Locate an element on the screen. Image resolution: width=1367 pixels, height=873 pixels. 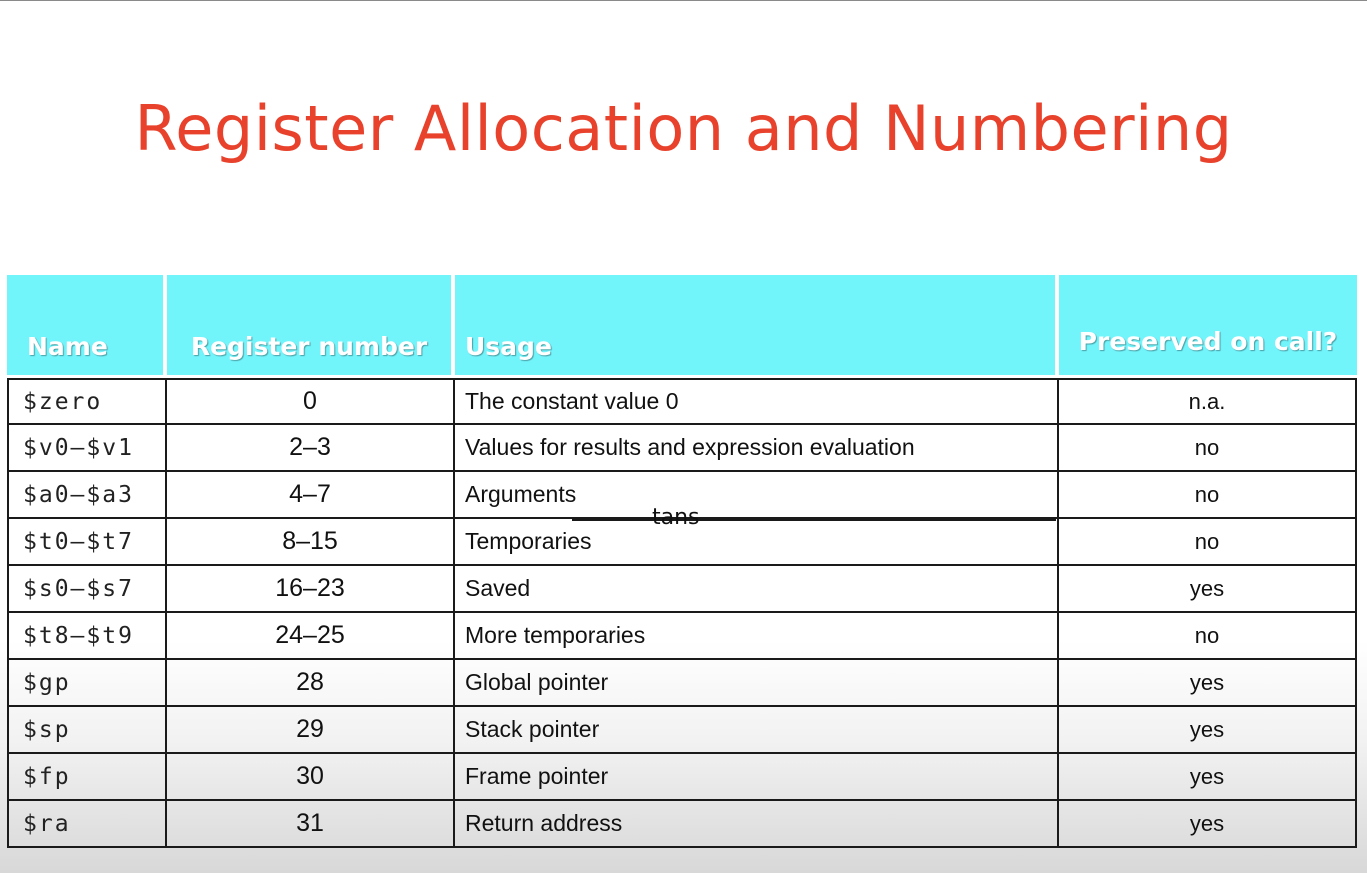
handwritten-annotation: tans is located at coordinates (676, 517).